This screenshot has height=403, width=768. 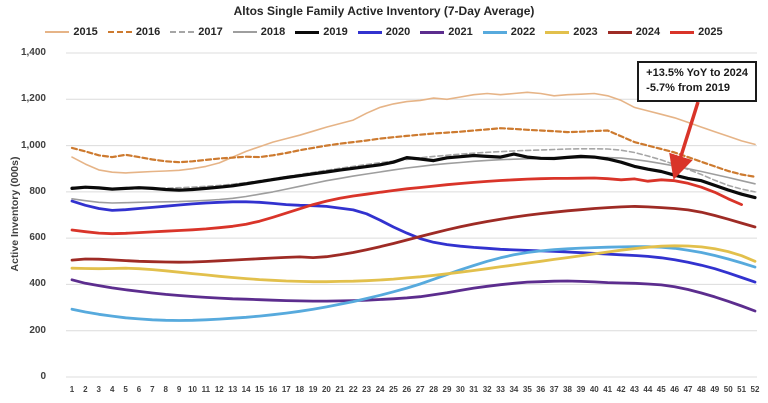 I want to click on x-tick-label: 1, so click(x=72, y=389).